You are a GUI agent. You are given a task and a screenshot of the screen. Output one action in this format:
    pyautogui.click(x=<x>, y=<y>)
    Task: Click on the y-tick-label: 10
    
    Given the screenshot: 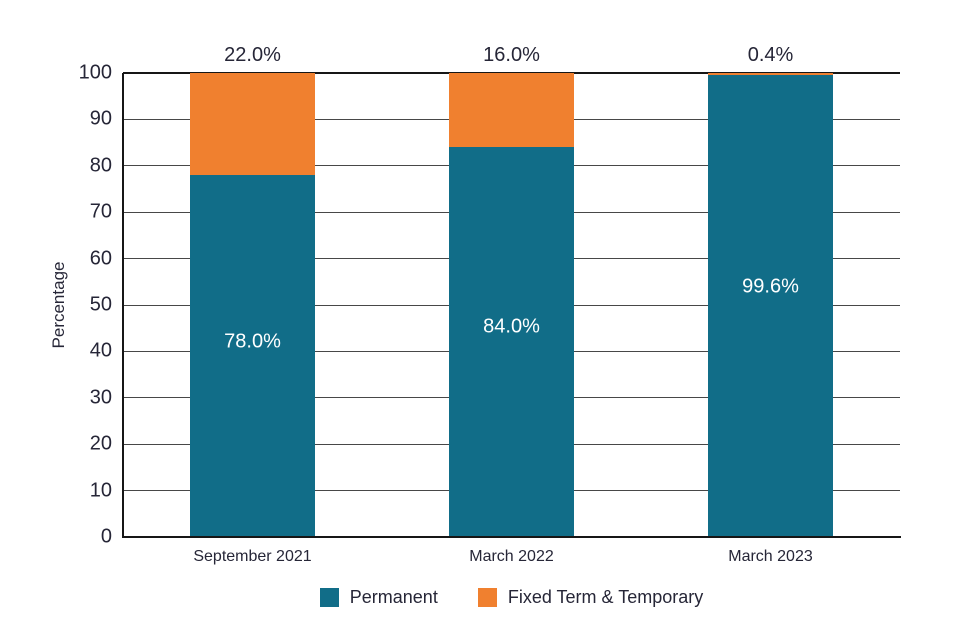 What is the action you would take?
    pyautogui.click(x=100, y=490)
    